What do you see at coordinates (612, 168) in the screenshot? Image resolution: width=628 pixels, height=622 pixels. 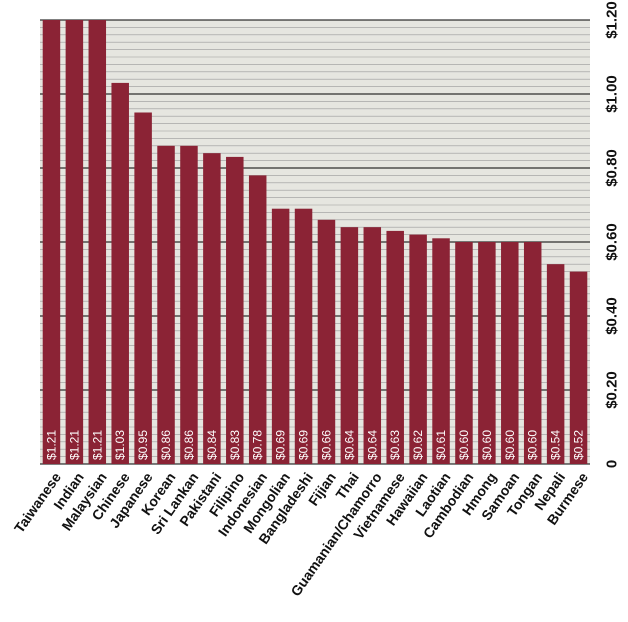 I see `y-tick-label: $0.80` at bounding box center [612, 168].